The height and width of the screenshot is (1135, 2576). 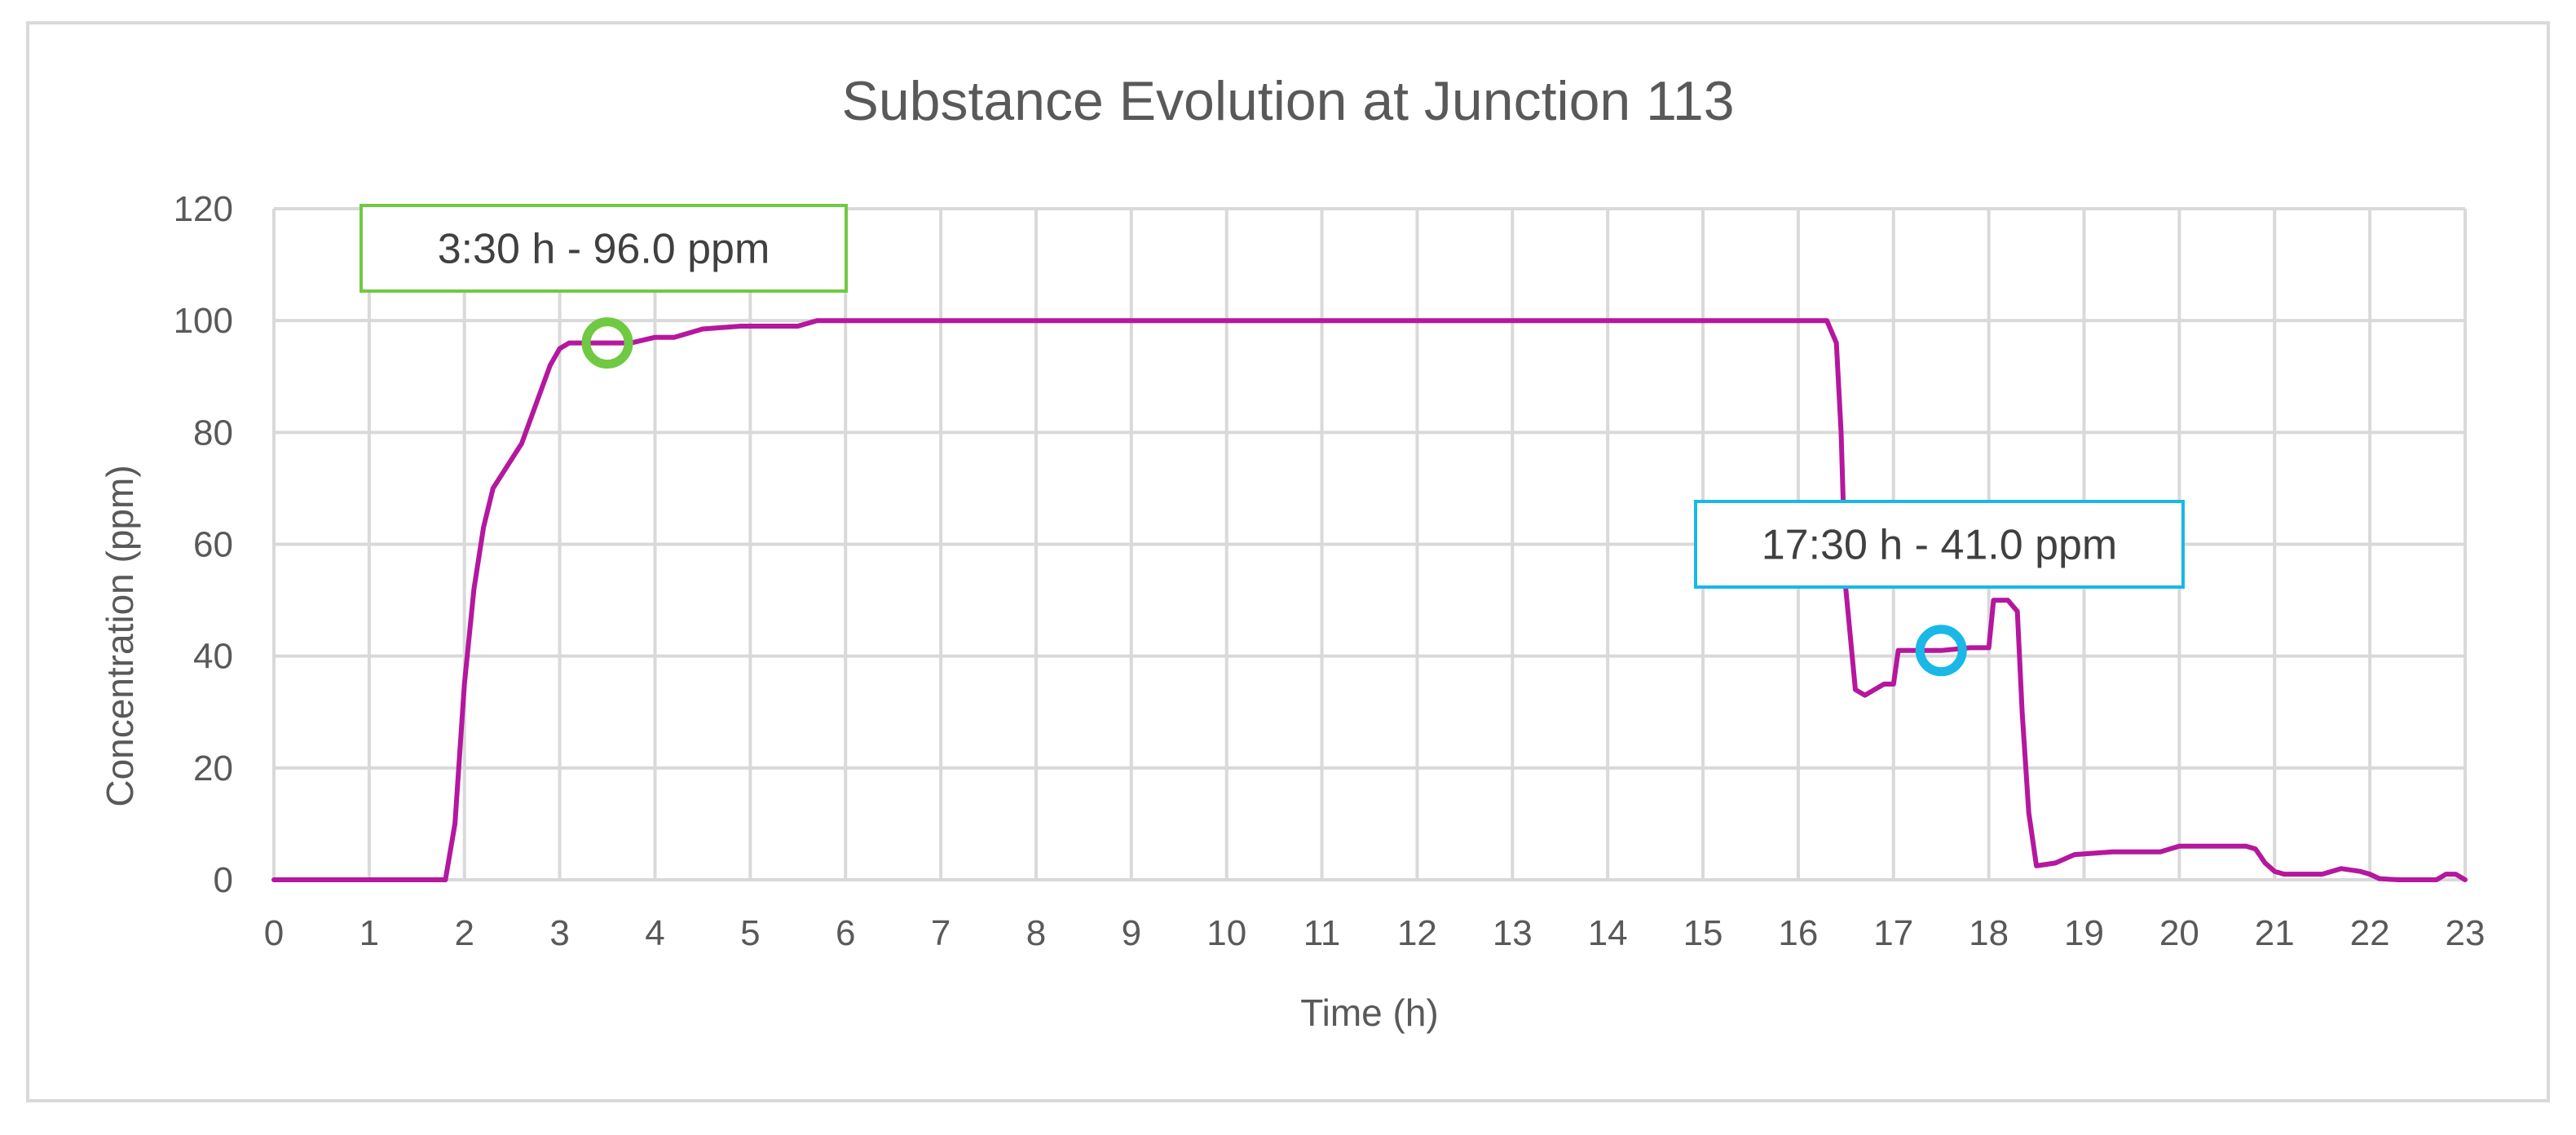 What do you see at coordinates (274, 933) in the screenshot?
I see `x-tick-label: 0` at bounding box center [274, 933].